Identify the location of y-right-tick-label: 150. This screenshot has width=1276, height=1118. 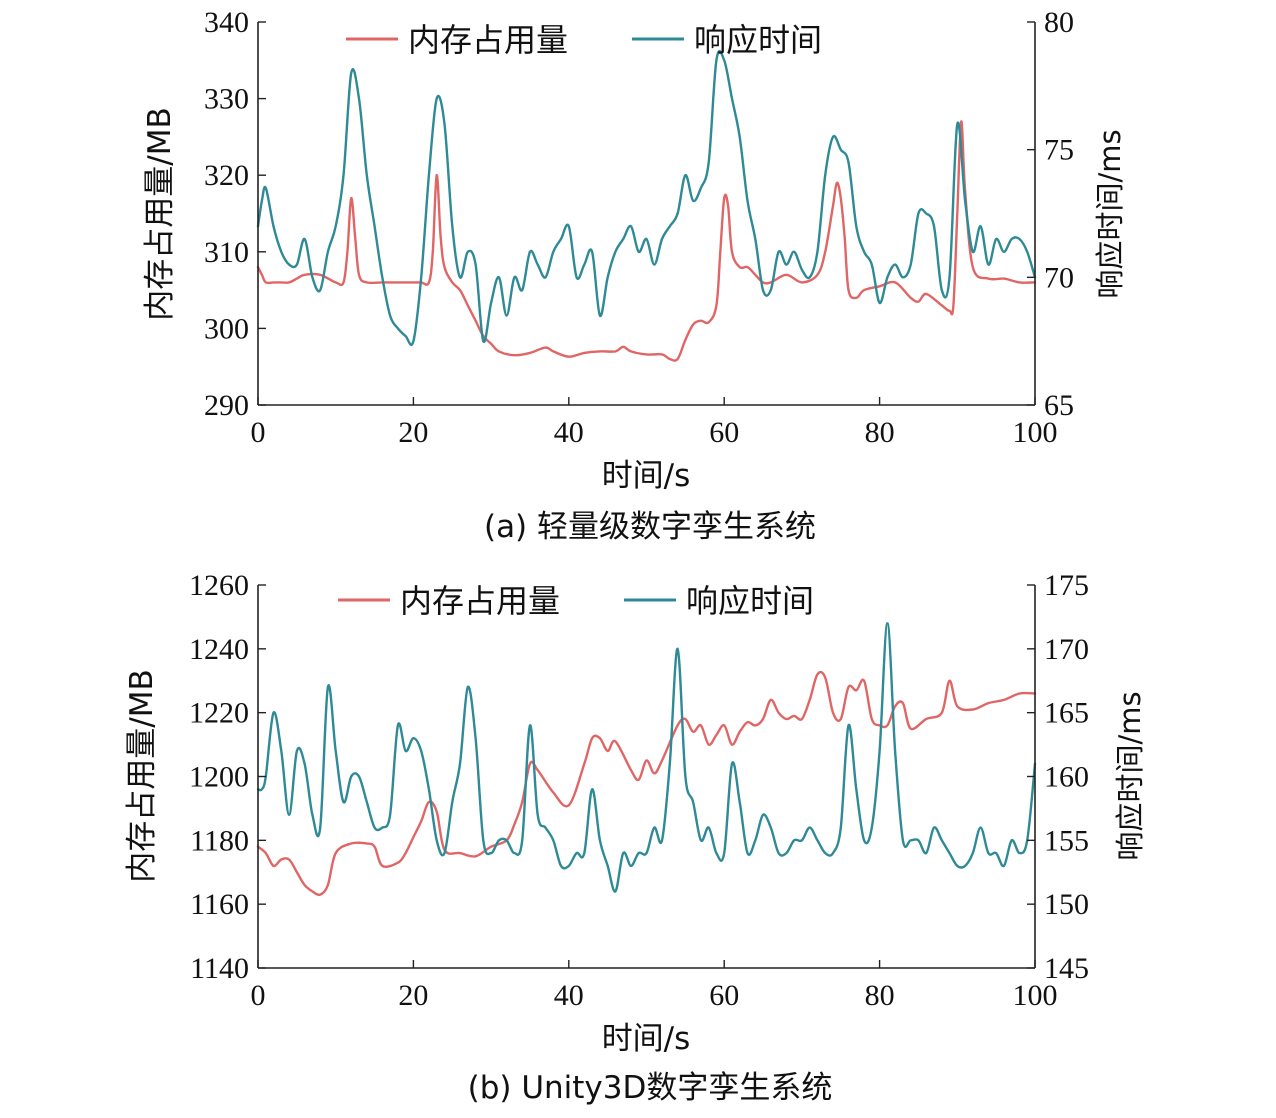
(1066, 904).